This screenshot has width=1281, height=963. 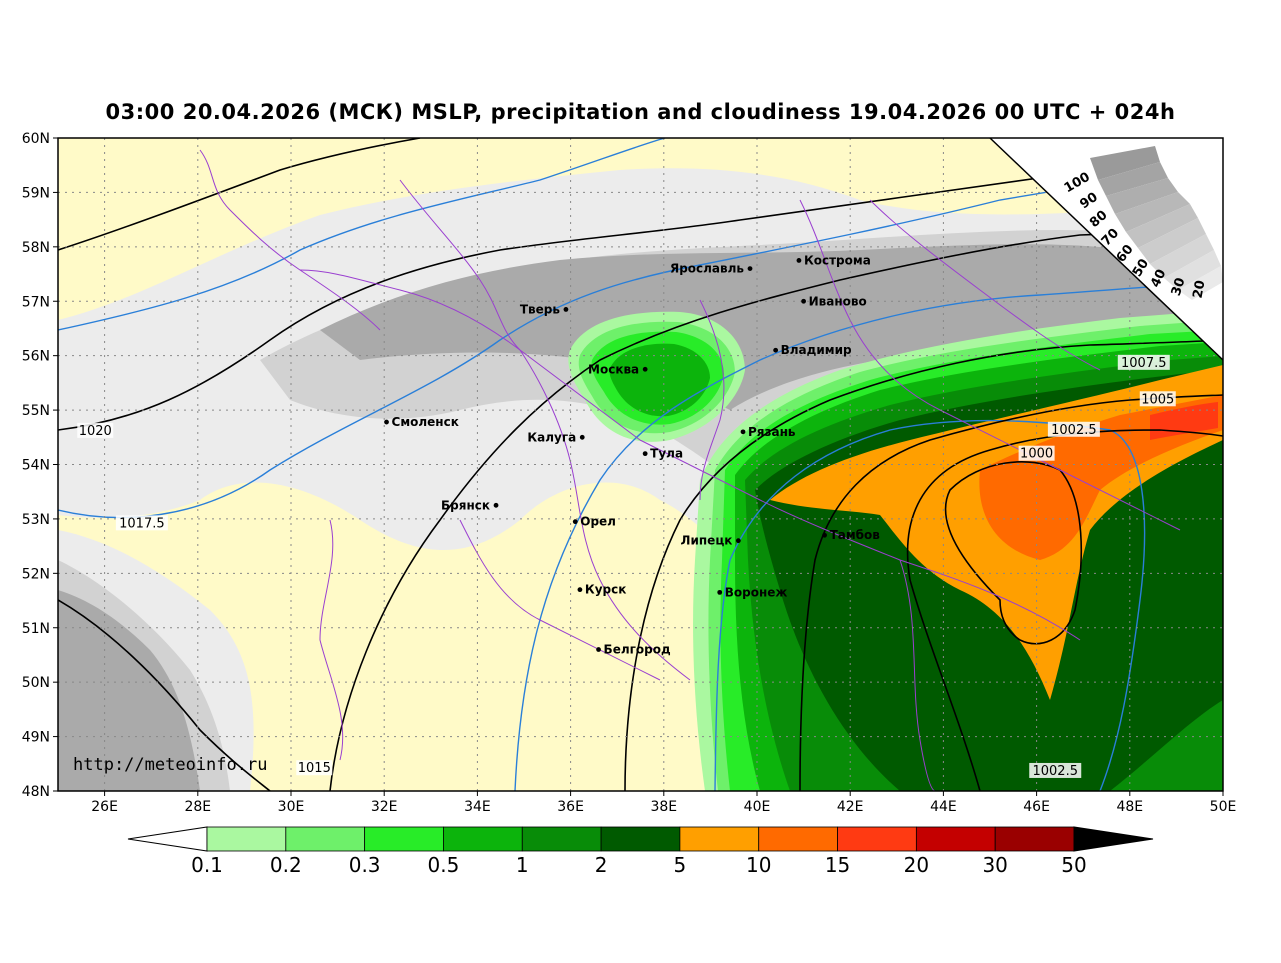 I want to click on city-marker: Иваново, so click(x=834, y=301).